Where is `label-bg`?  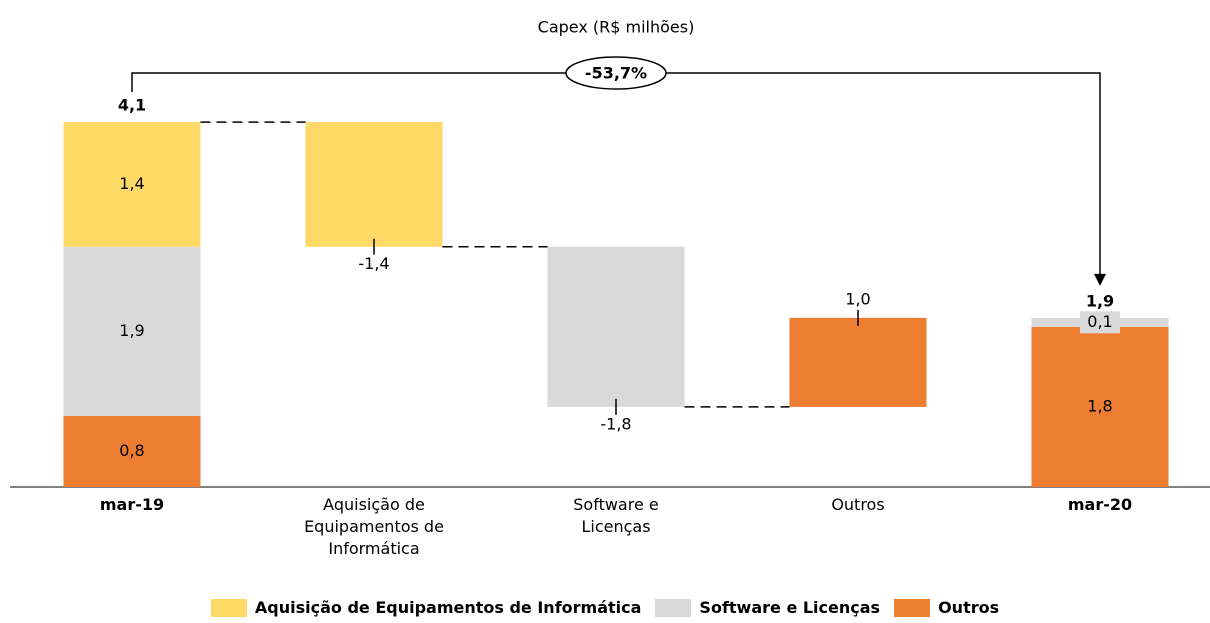
label-bg is located at coordinates (1100, 322).